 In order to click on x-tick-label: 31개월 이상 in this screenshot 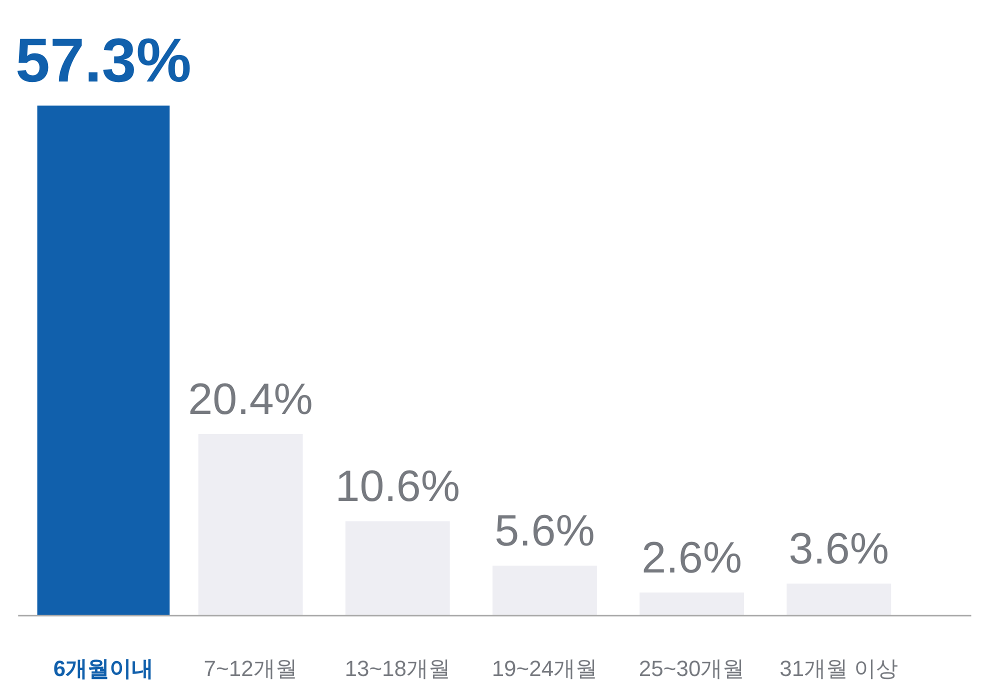, I will do `click(839, 669)`.